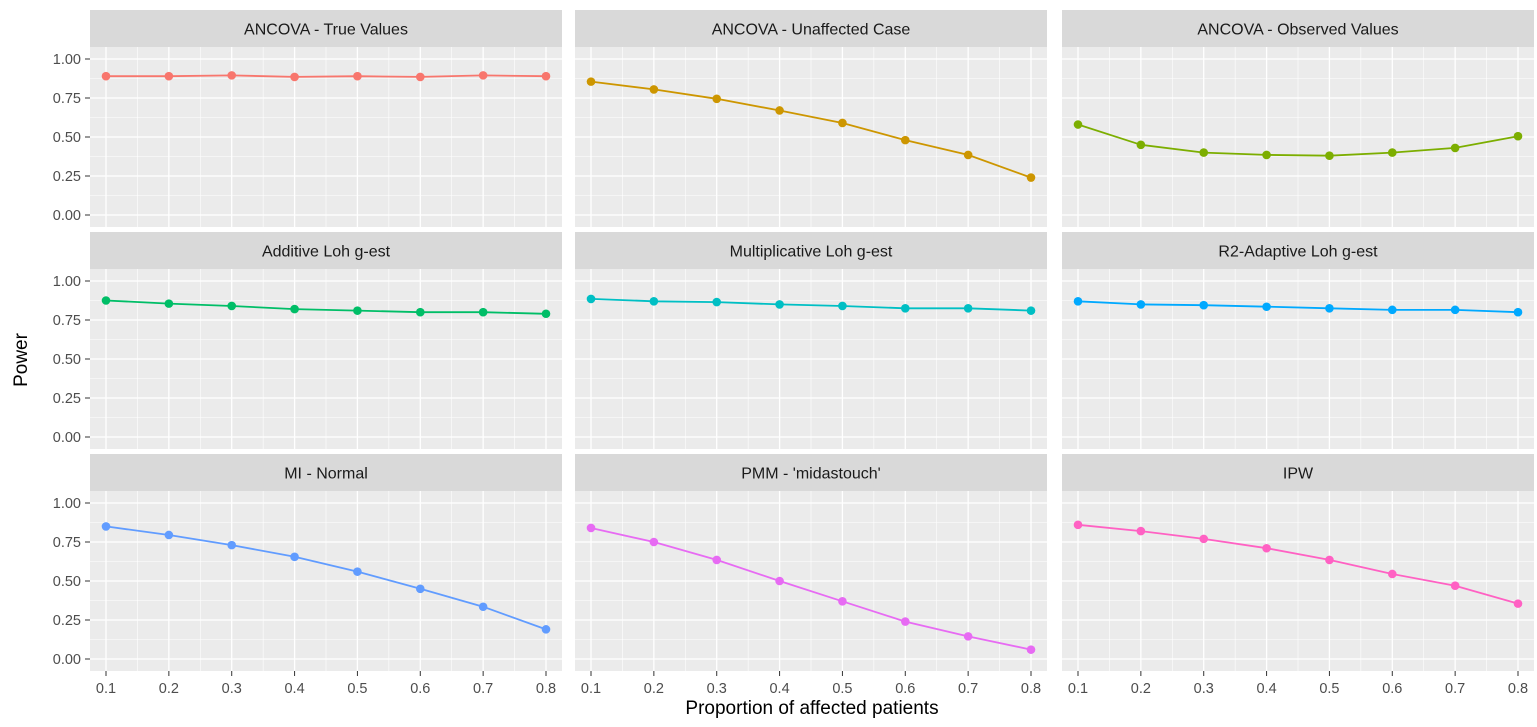 The height and width of the screenshot is (727, 1537). I want to click on facet-title: Multiplicative Loh g-est, so click(811, 252).